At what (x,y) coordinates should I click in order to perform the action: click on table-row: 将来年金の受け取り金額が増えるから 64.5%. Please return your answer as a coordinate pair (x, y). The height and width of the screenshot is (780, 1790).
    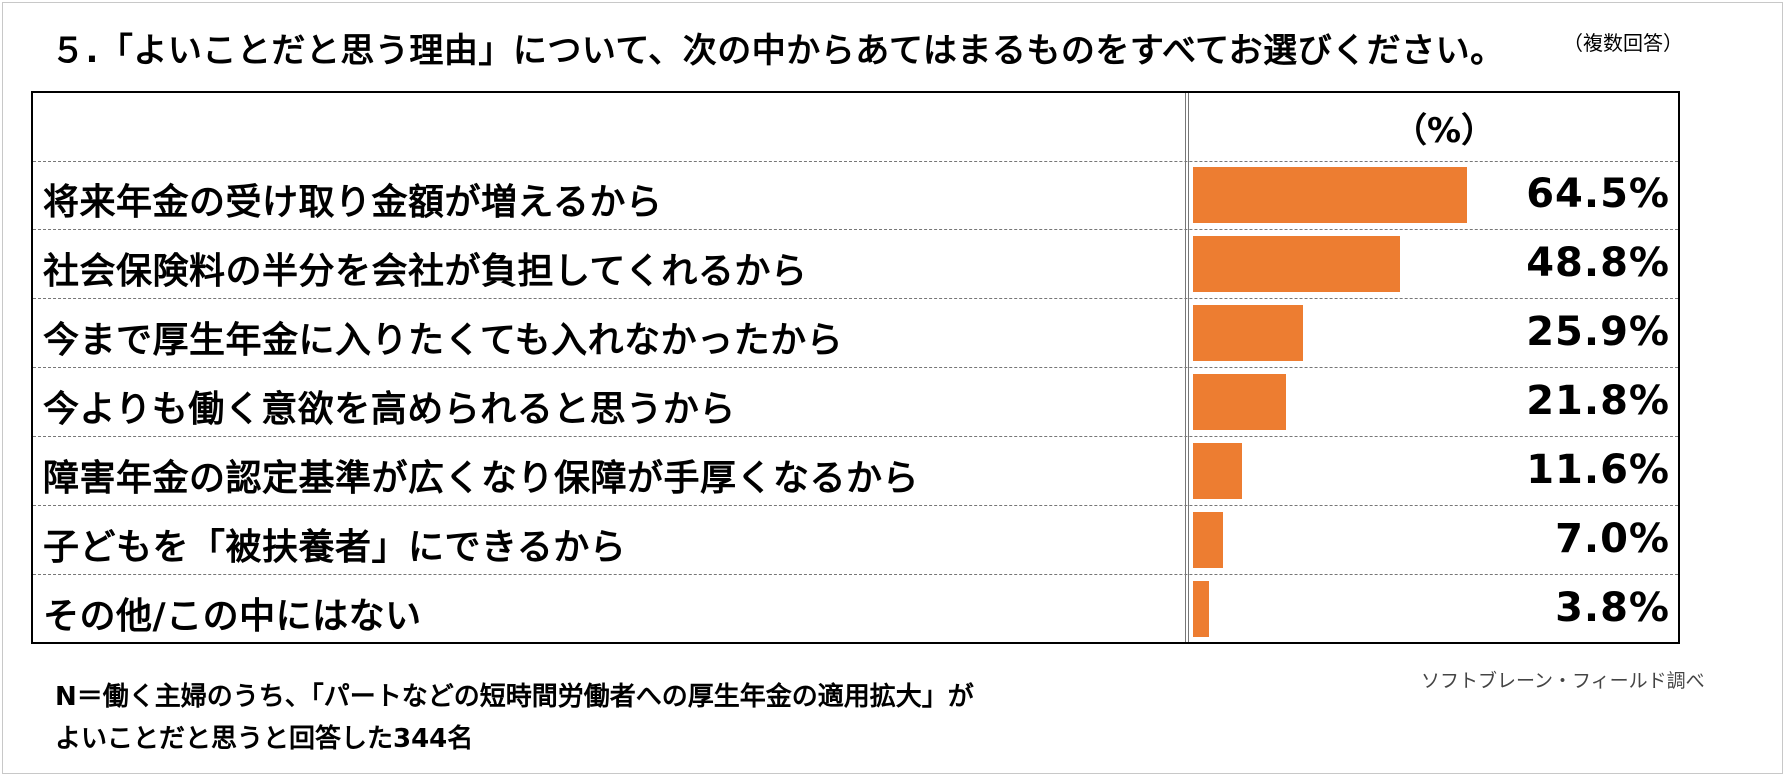
    Looking at the image, I should click on (855, 195).